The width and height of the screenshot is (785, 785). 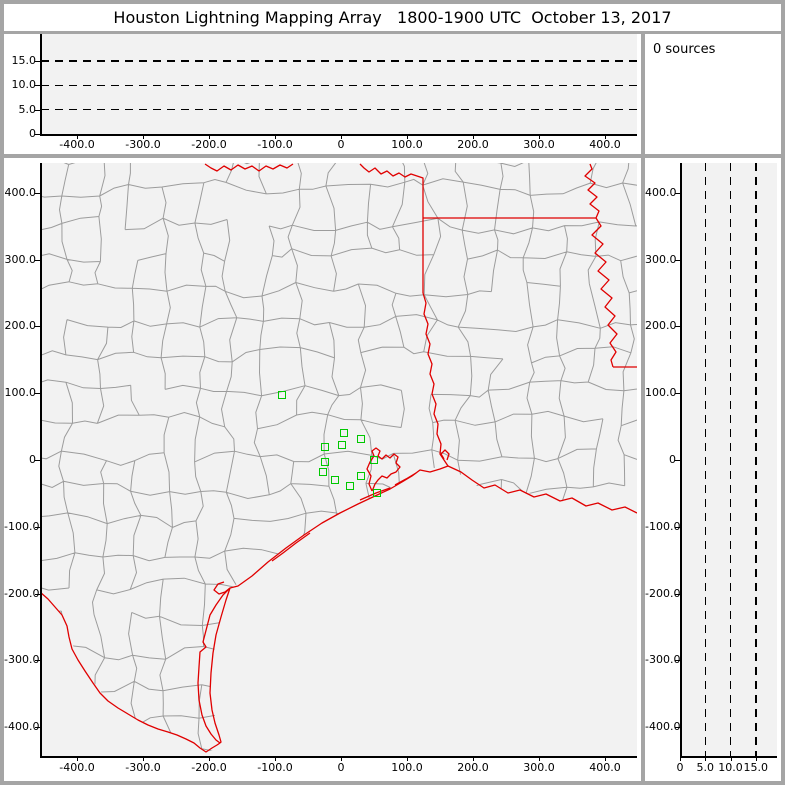 I want to click on x-tick-label: -100.0, so click(x=275, y=144).